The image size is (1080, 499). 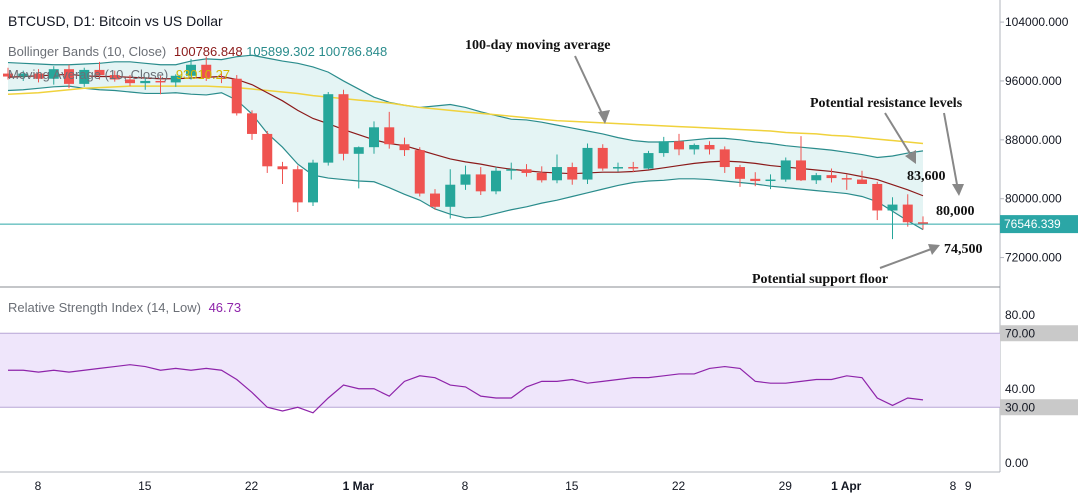 I want to click on bollinger-label: Bollinger Bands (10, Close), so click(x=87, y=51).